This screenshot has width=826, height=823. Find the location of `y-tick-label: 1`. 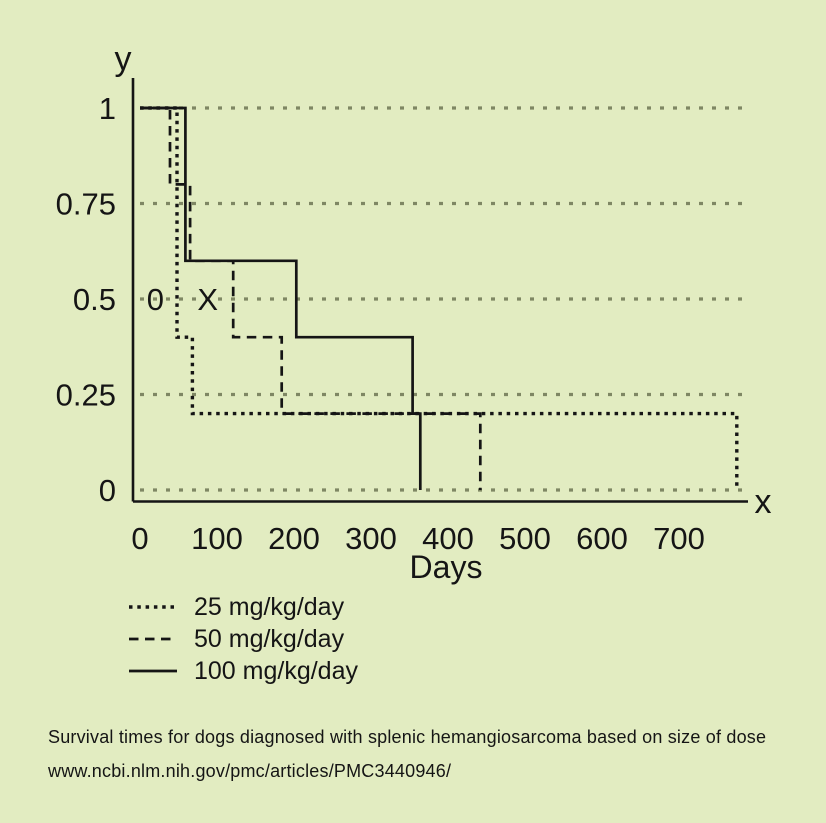

y-tick-label: 1 is located at coordinates (107, 108).